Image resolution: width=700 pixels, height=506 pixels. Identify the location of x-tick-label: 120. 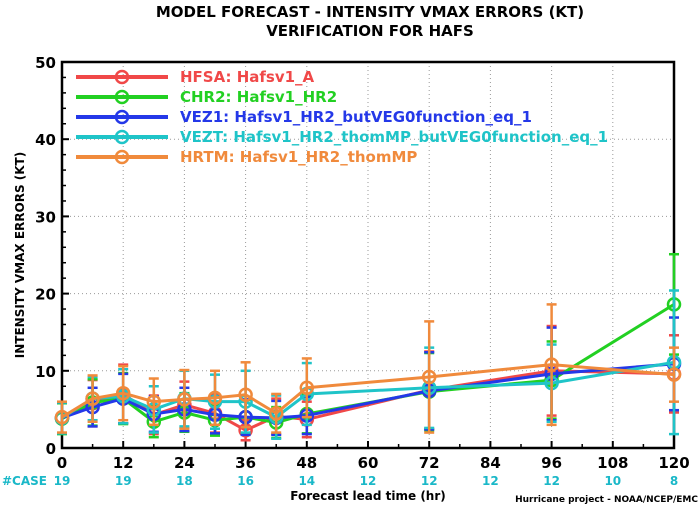
(673, 463).